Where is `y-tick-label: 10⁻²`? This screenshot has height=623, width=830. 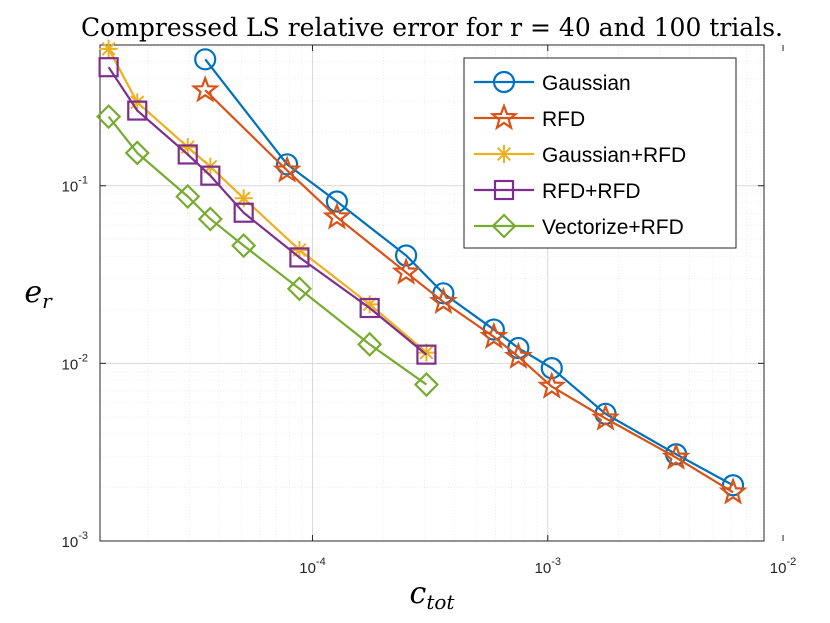 y-tick-label: 10⁻² is located at coordinates (75, 362).